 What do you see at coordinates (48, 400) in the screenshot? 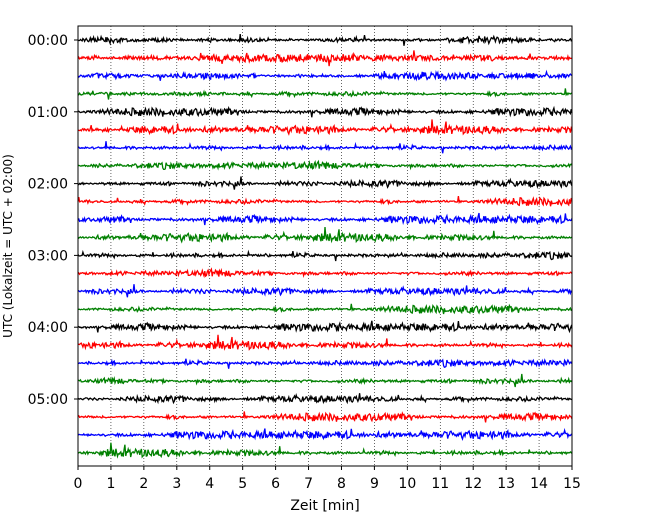
I see `y-tick-label: 05:00` at bounding box center [48, 400].